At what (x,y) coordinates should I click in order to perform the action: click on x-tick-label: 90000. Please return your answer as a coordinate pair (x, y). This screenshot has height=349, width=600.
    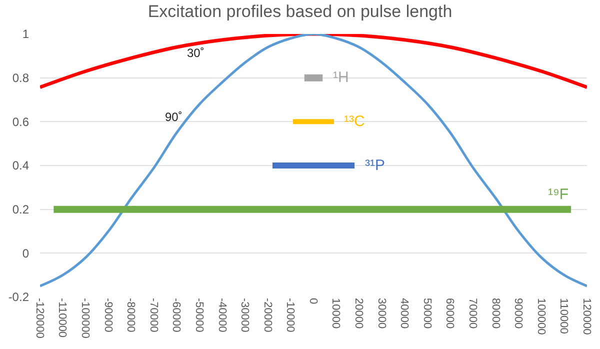
    Looking at the image, I should click on (518, 313).